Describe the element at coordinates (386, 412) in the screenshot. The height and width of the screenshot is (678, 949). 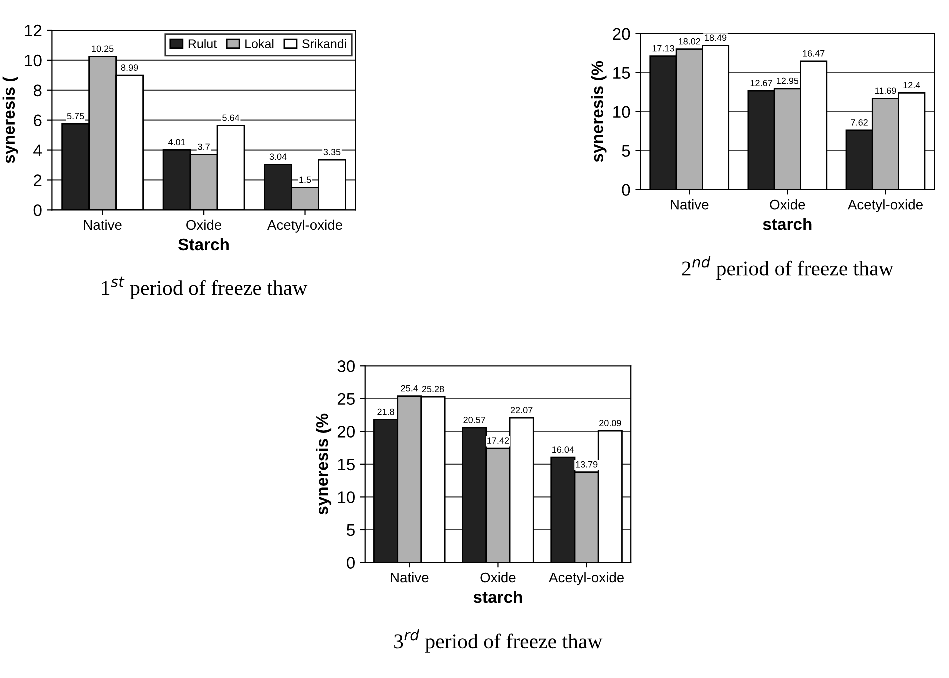
I see `data-label: 21.8` at that location.